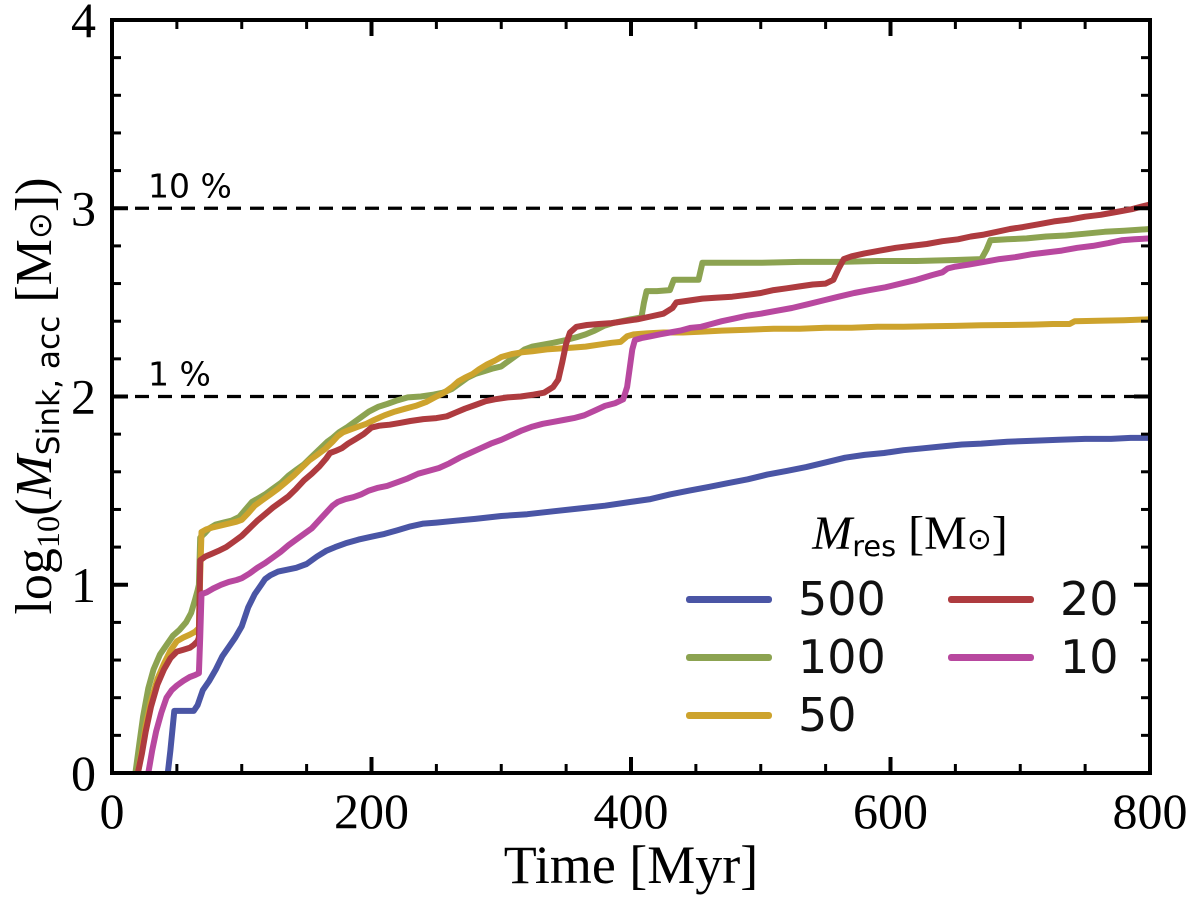  Describe the element at coordinates (112, 811) in the screenshot. I see `x-tick-label-0: 0` at that location.